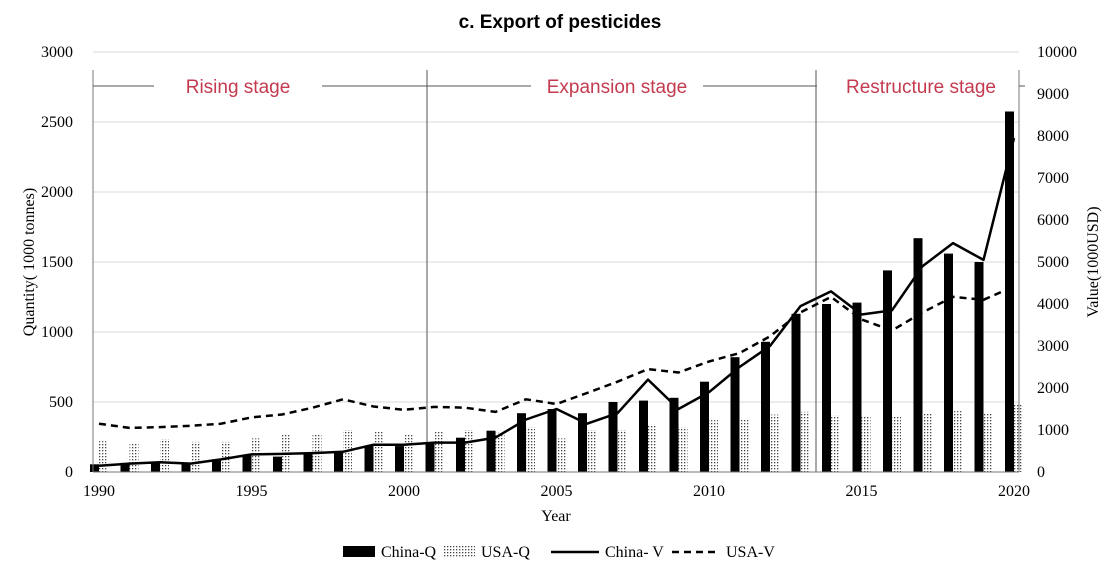 The width and height of the screenshot is (1119, 576). I want to click on y-tick-label: 1000, so click(57, 332).